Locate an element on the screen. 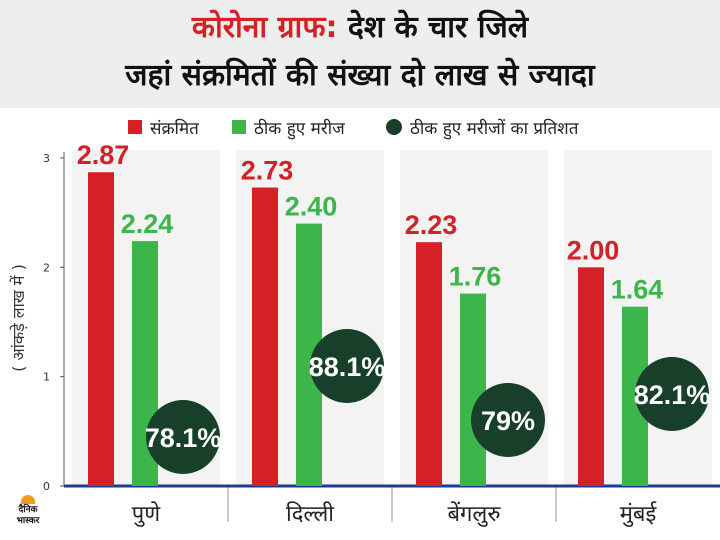 The height and width of the screenshot is (540, 720). legend-label-recovered: ठीक हुए मरीज is located at coordinates (299, 128).